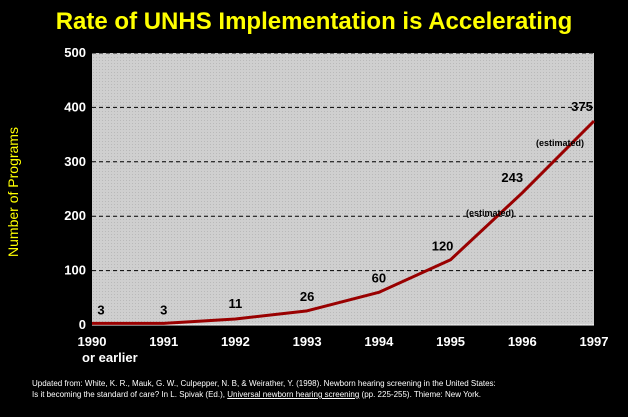 Image resolution: width=628 pixels, height=417 pixels. What do you see at coordinates (582, 106) in the screenshot?
I see `data-label: 375` at bounding box center [582, 106].